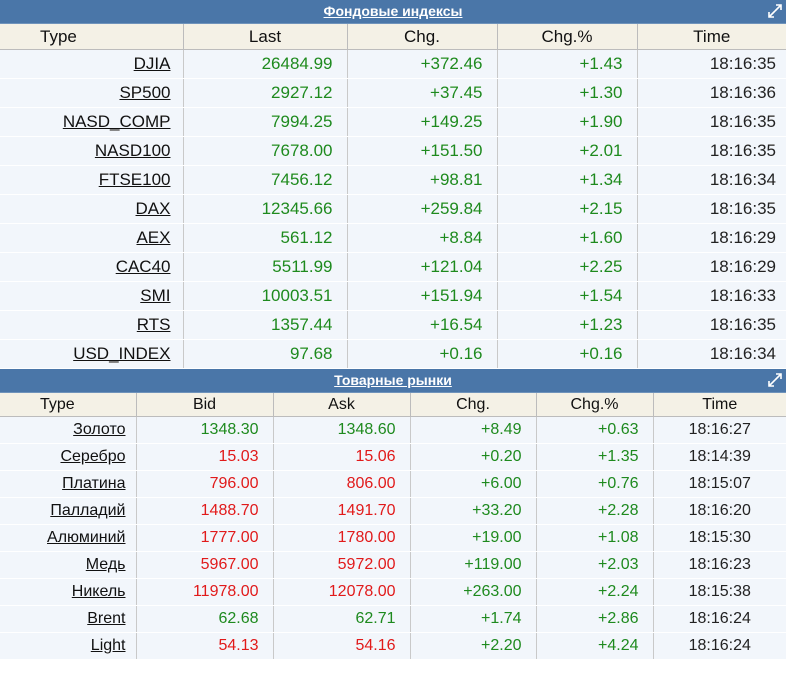 Image resolution: width=786 pixels, height=674 pixels. What do you see at coordinates (342, 457) in the screenshot?
I see `ask-value: 15.06` at bounding box center [342, 457].